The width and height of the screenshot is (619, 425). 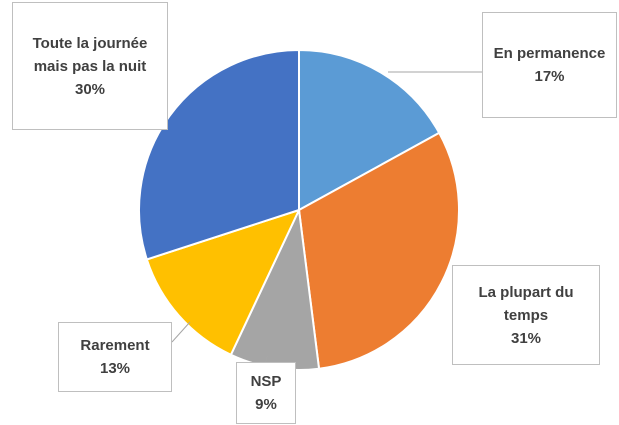 I want to click on category-label: NSP, so click(x=266, y=381).